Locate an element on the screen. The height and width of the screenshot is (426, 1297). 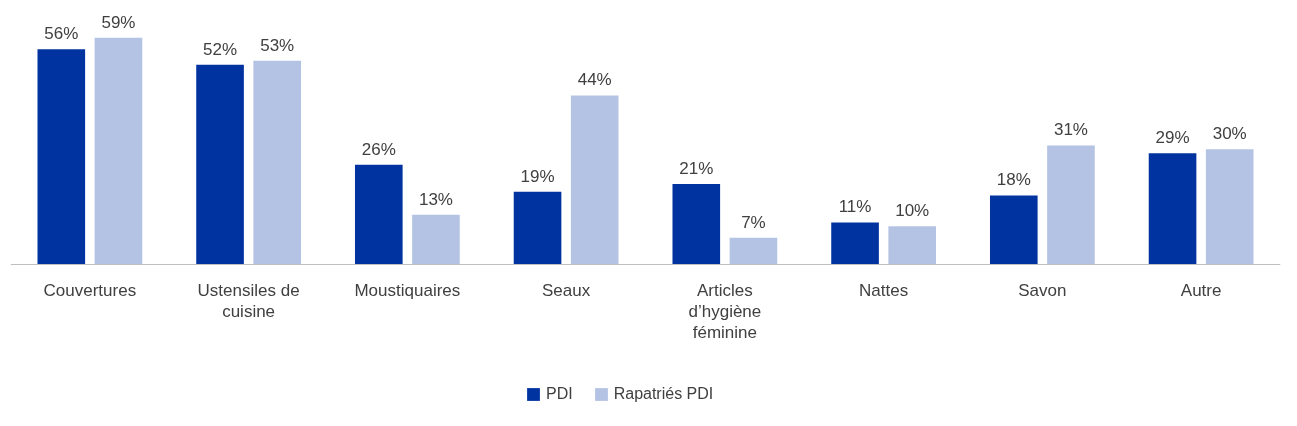
data-label: 53% is located at coordinates (277, 45).